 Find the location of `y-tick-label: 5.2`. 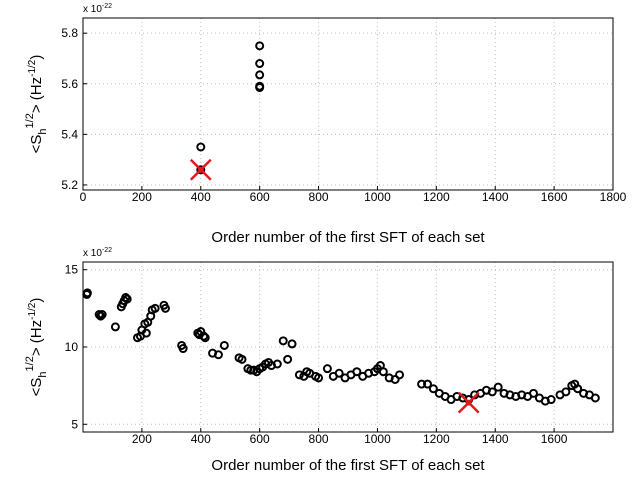

y-tick-label: 5.2 is located at coordinates (69, 185).